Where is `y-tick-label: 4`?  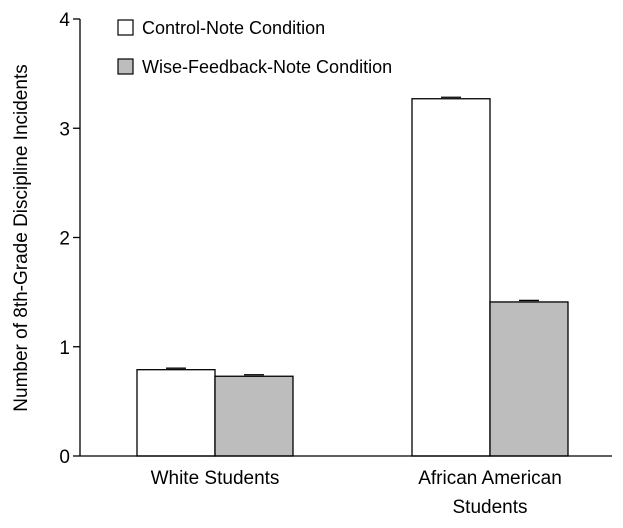
y-tick-label: 4 is located at coordinates (64, 20).